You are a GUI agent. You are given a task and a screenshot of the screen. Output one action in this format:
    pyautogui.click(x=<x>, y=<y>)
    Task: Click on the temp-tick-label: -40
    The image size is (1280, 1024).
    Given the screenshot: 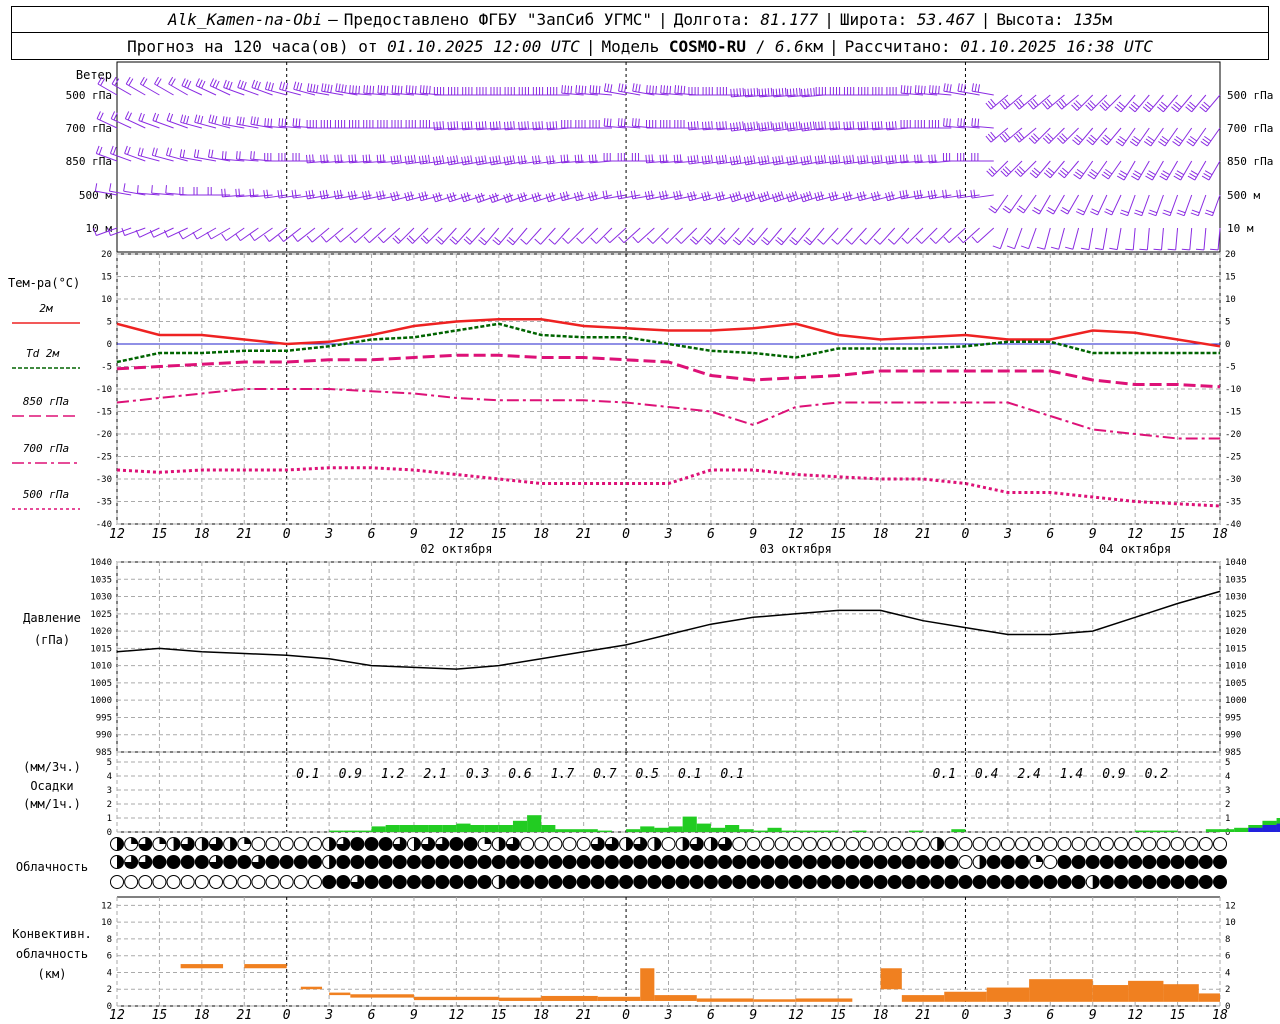 What is the action you would take?
    pyautogui.click(x=104, y=525)
    